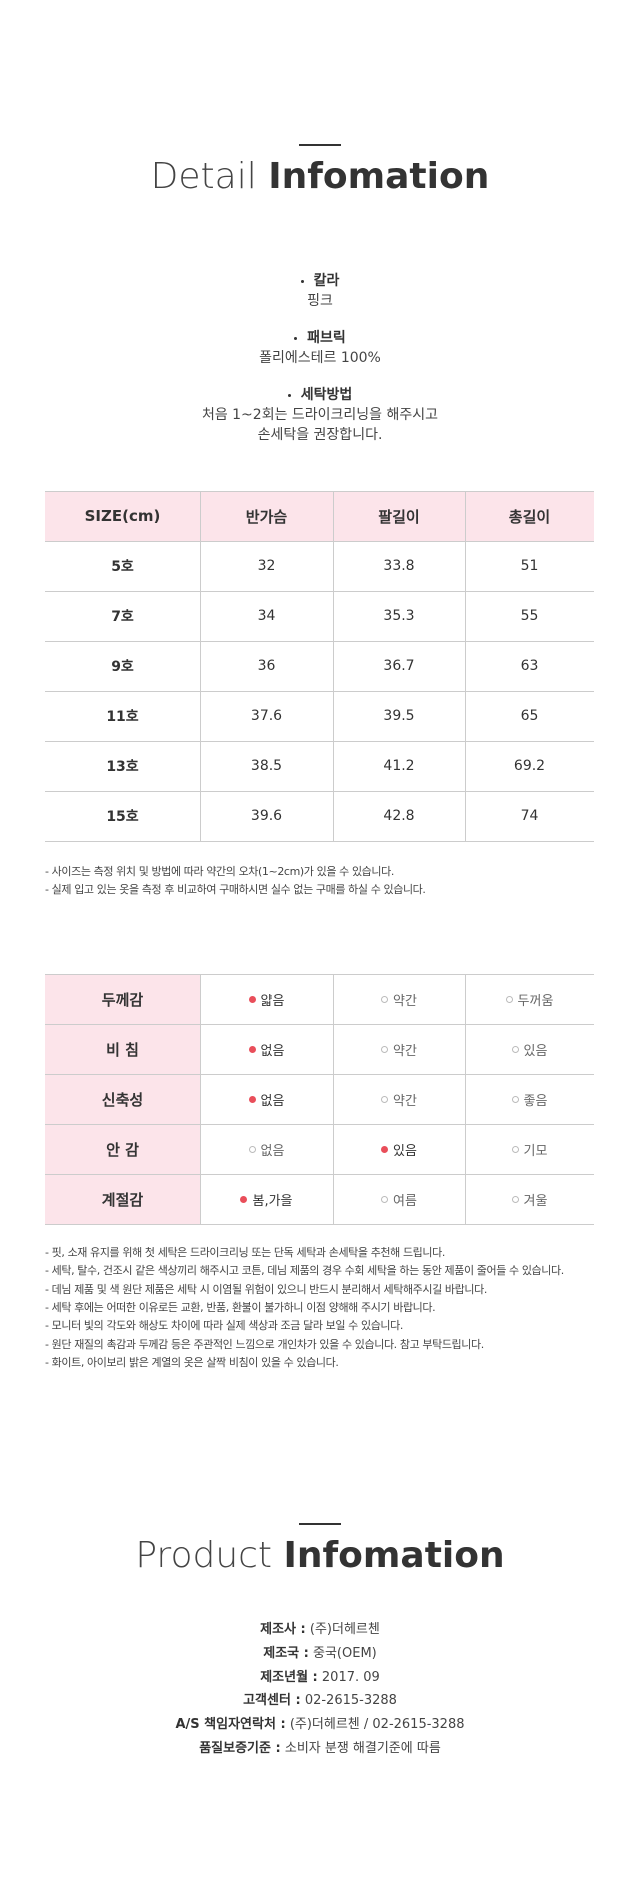 The image size is (640, 1900). I want to click on property-option: 여름, so click(399, 1199).